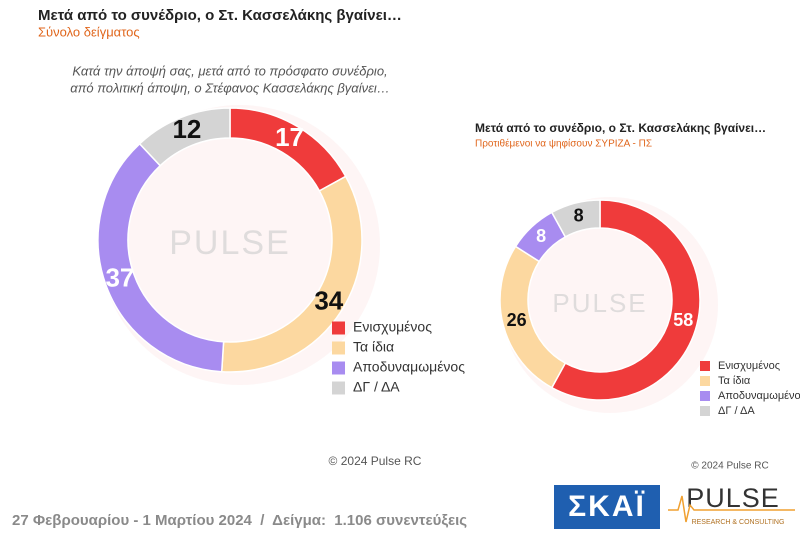 The width and height of the screenshot is (800, 546). Describe the element at coordinates (89, 31) in the screenshot. I see `chart-subtitle: Σύνολο δείγματος` at that location.